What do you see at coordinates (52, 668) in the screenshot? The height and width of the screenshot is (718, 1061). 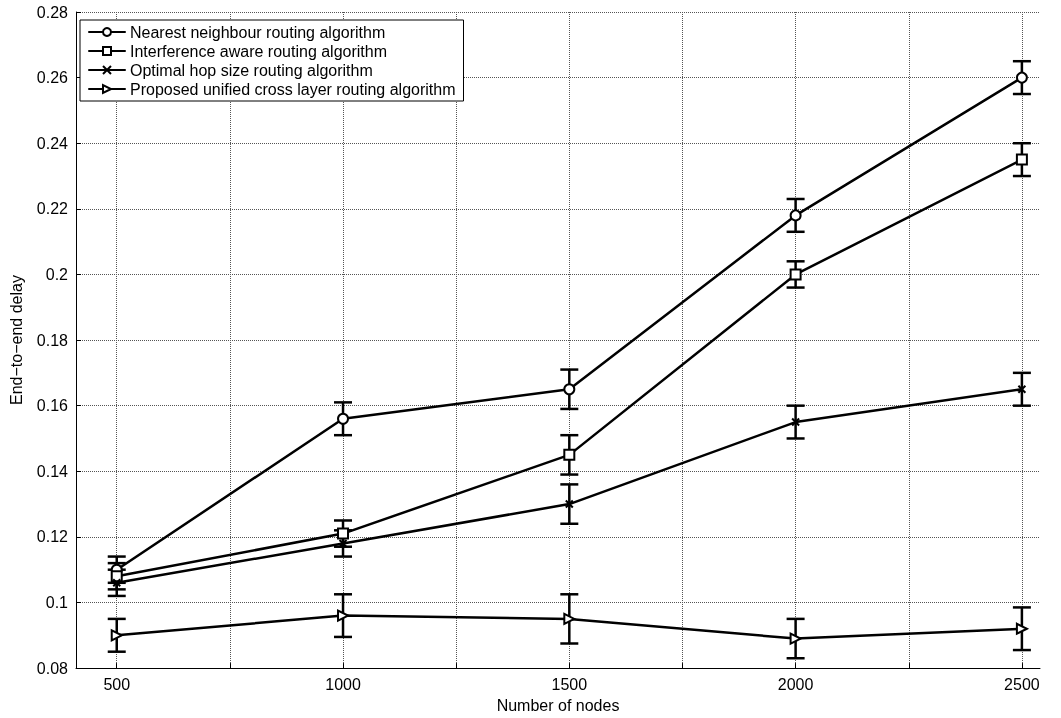 I see `y-tick-label: 0.08` at bounding box center [52, 668].